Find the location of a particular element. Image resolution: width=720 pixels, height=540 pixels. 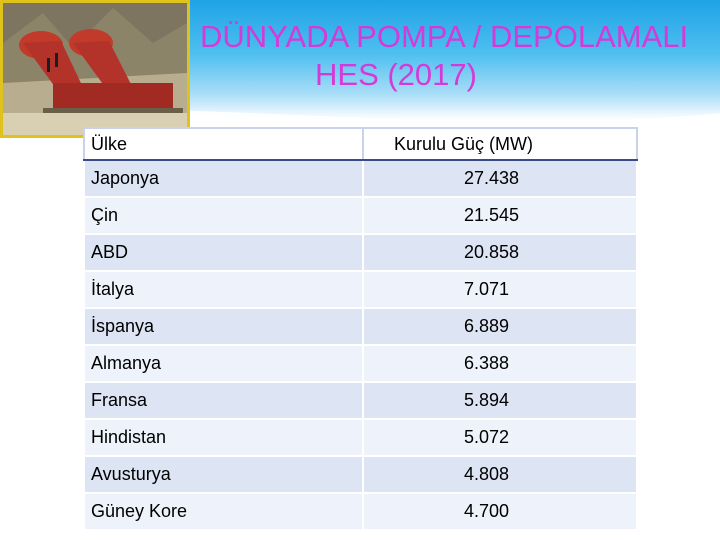

cell-country: İtalya is located at coordinates (223, 289).